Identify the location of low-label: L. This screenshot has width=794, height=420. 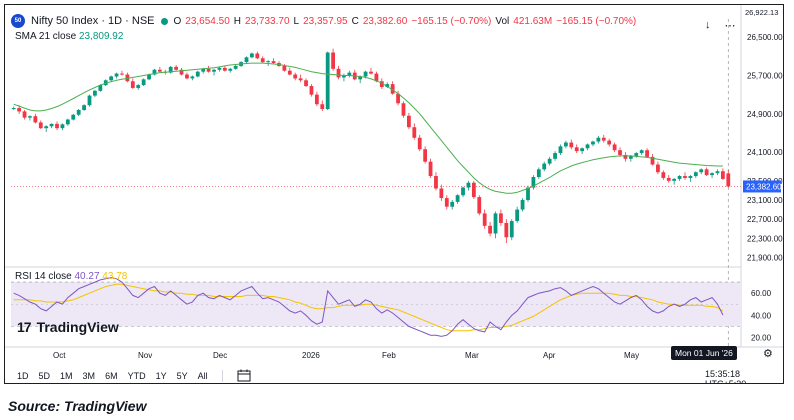
(296, 21).